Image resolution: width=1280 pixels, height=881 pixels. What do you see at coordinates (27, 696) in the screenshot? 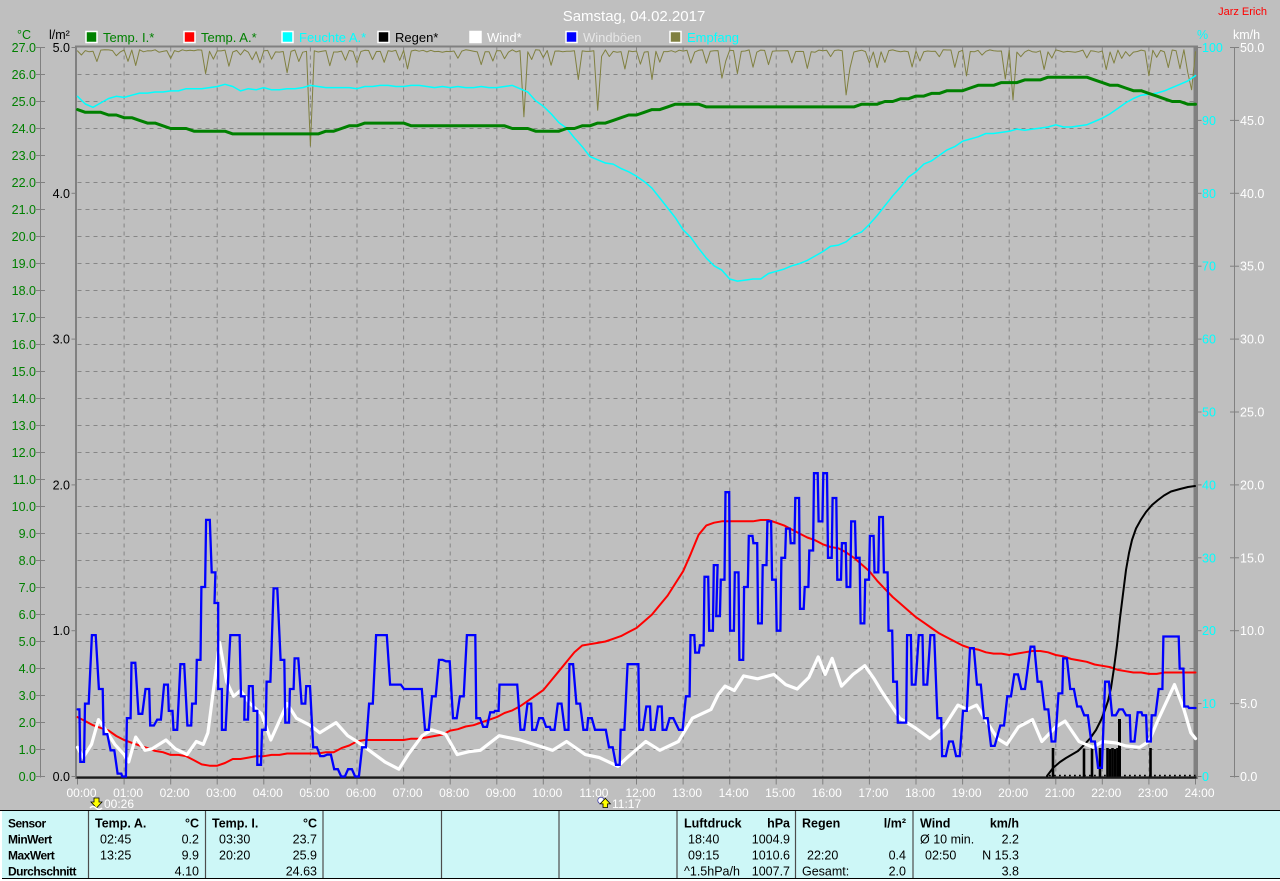
I see `svg-text: 3.0` at bounding box center [27, 696].